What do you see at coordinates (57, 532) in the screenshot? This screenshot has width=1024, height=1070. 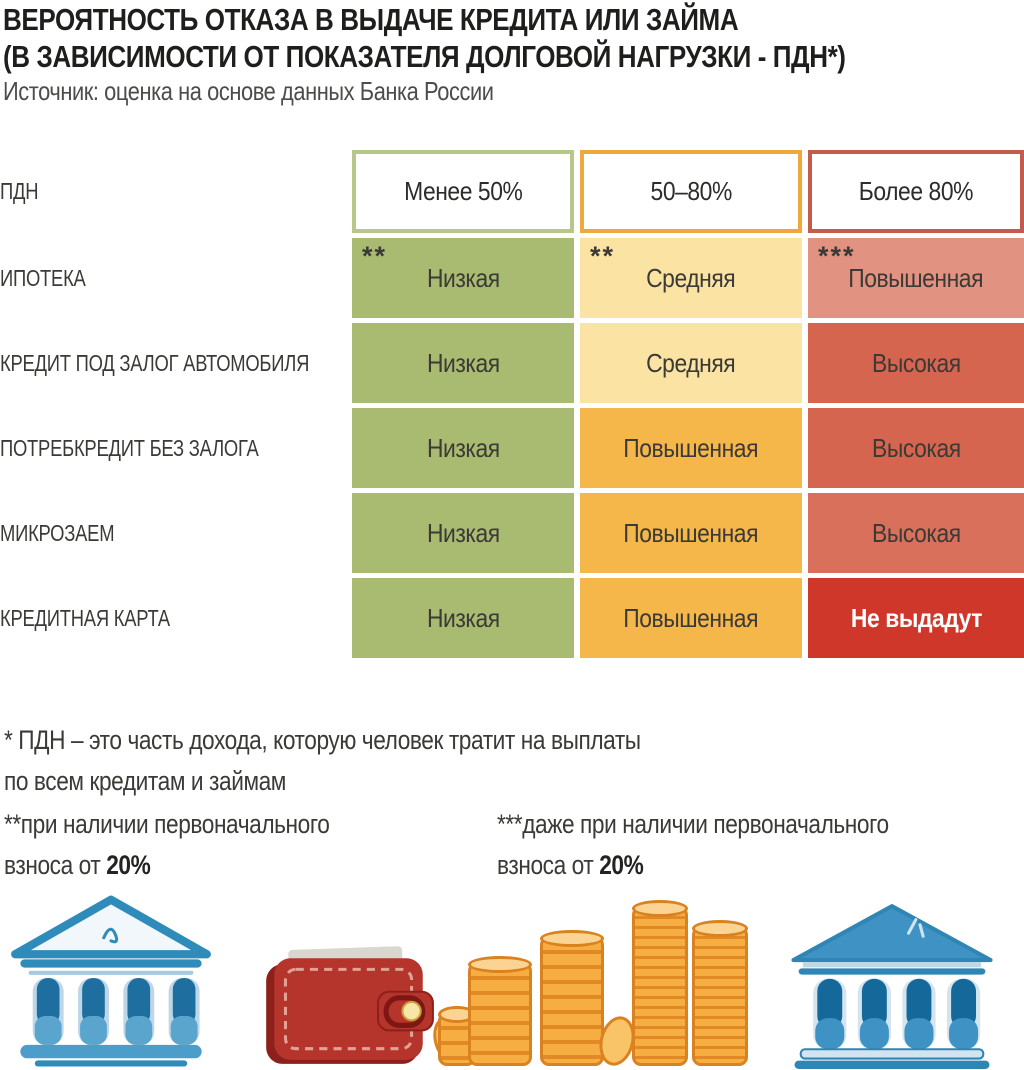 I see `row-label-microloan: МИКРОЗАЕМ` at bounding box center [57, 532].